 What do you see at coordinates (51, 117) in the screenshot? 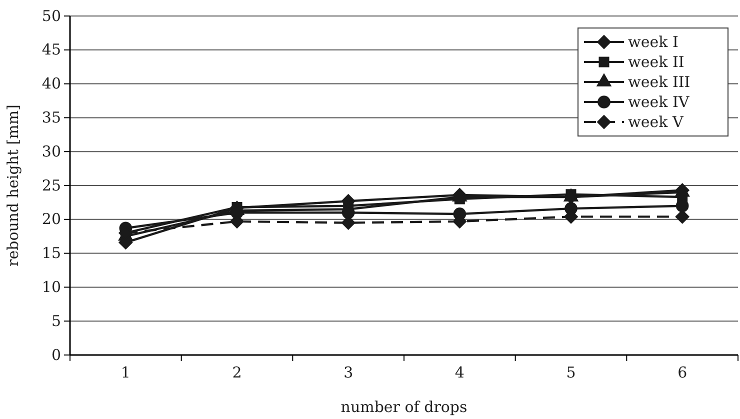
I see `y-tick-label: 35` at bounding box center [51, 117].